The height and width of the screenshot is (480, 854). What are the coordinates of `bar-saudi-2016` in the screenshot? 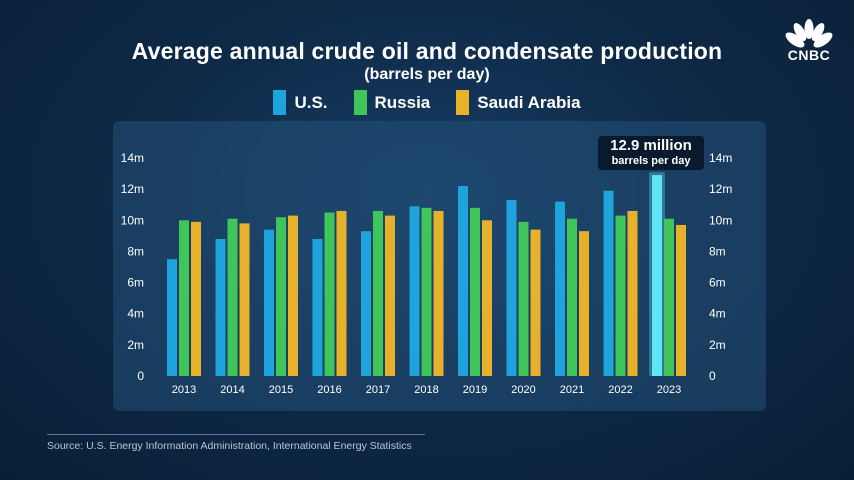 It's located at (341, 293).